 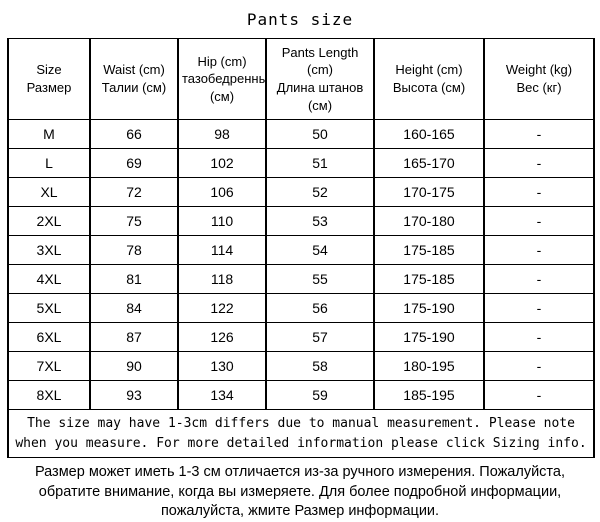 What do you see at coordinates (134, 192) in the screenshot?
I see `waist-cell: 72` at bounding box center [134, 192].